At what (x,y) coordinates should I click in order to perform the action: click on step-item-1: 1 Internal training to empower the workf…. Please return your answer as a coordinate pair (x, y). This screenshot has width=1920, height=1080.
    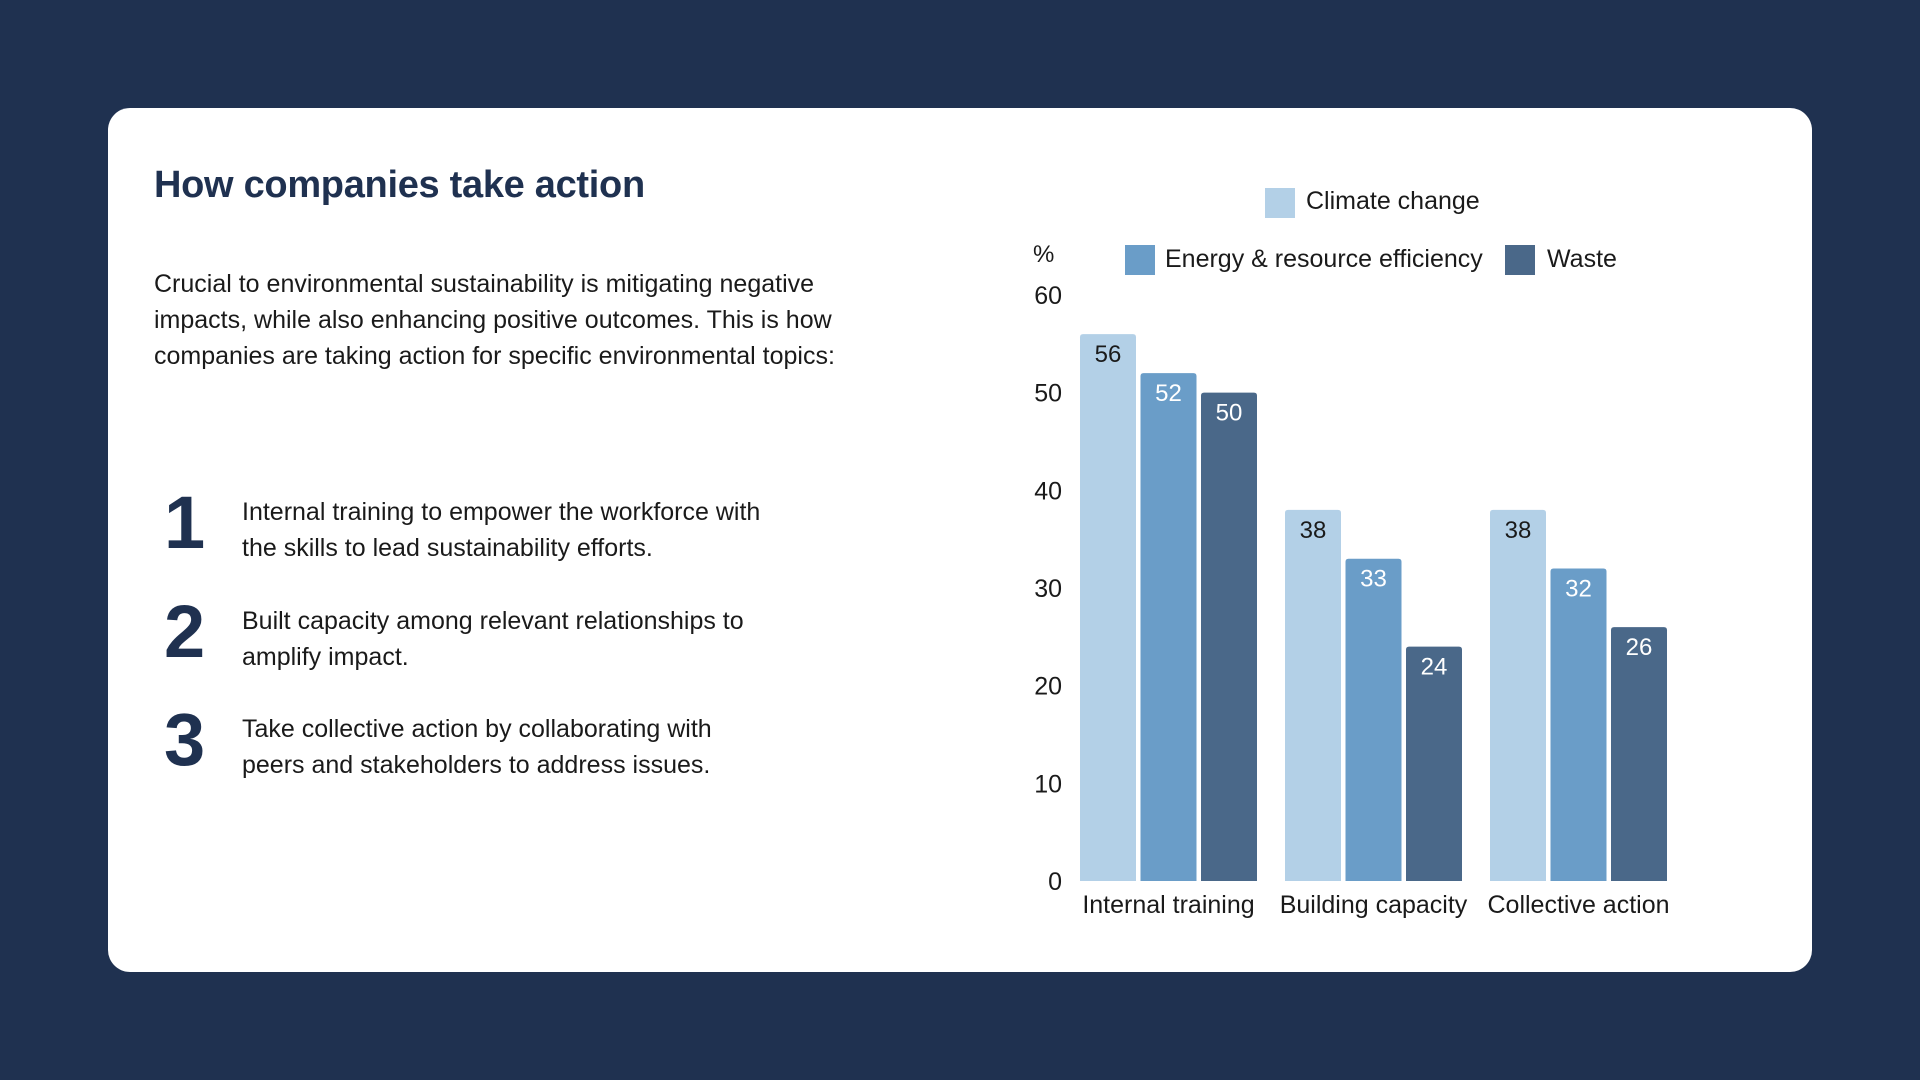
    Looking at the image, I should click on (504, 529).